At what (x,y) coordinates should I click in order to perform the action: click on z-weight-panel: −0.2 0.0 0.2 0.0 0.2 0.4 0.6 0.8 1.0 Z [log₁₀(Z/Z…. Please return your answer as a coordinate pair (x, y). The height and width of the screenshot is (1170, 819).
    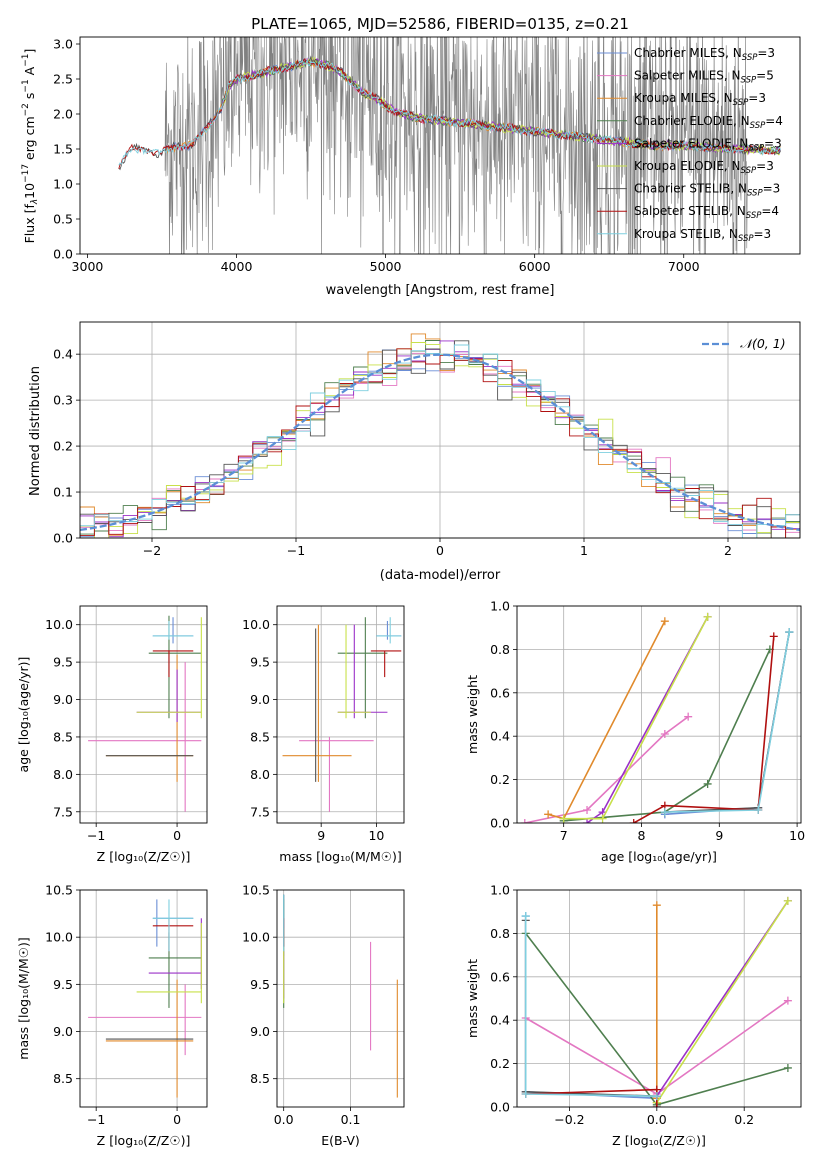
    Looking at the image, I should click on (633, 1015).